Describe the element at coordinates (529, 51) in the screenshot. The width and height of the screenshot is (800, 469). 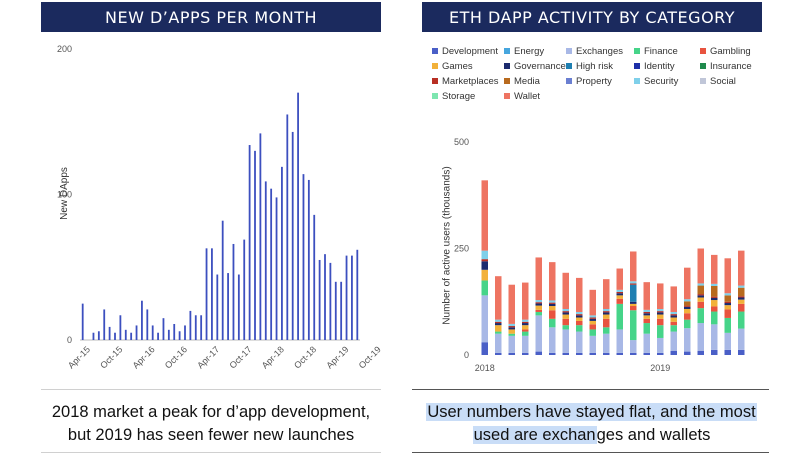
I see `legend-label: Energy` at that location.